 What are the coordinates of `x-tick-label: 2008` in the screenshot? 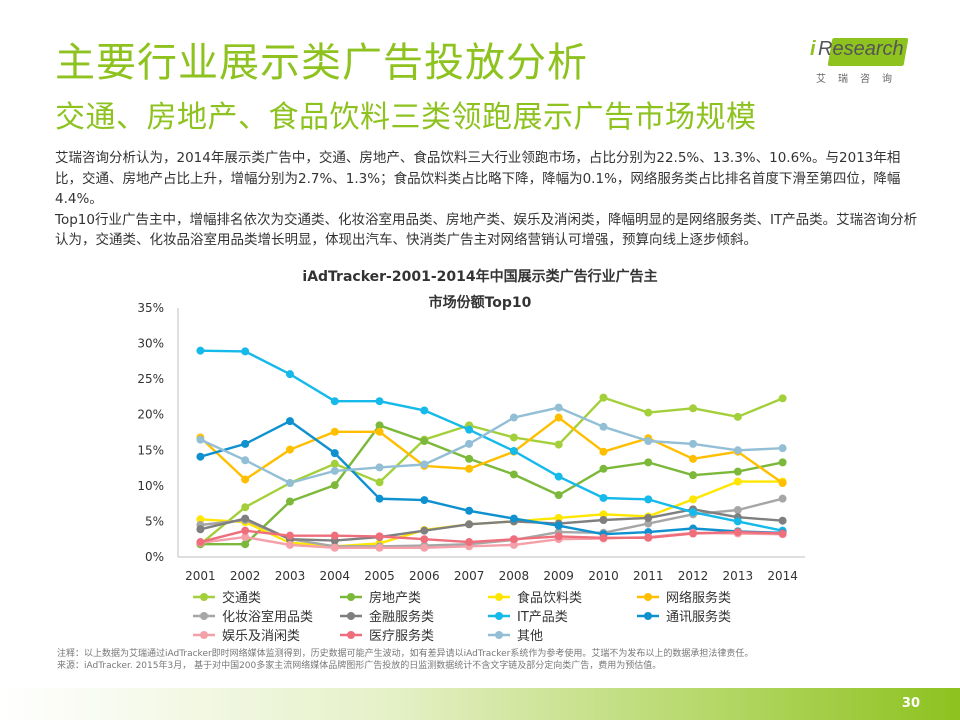 It's located at (514, 576).